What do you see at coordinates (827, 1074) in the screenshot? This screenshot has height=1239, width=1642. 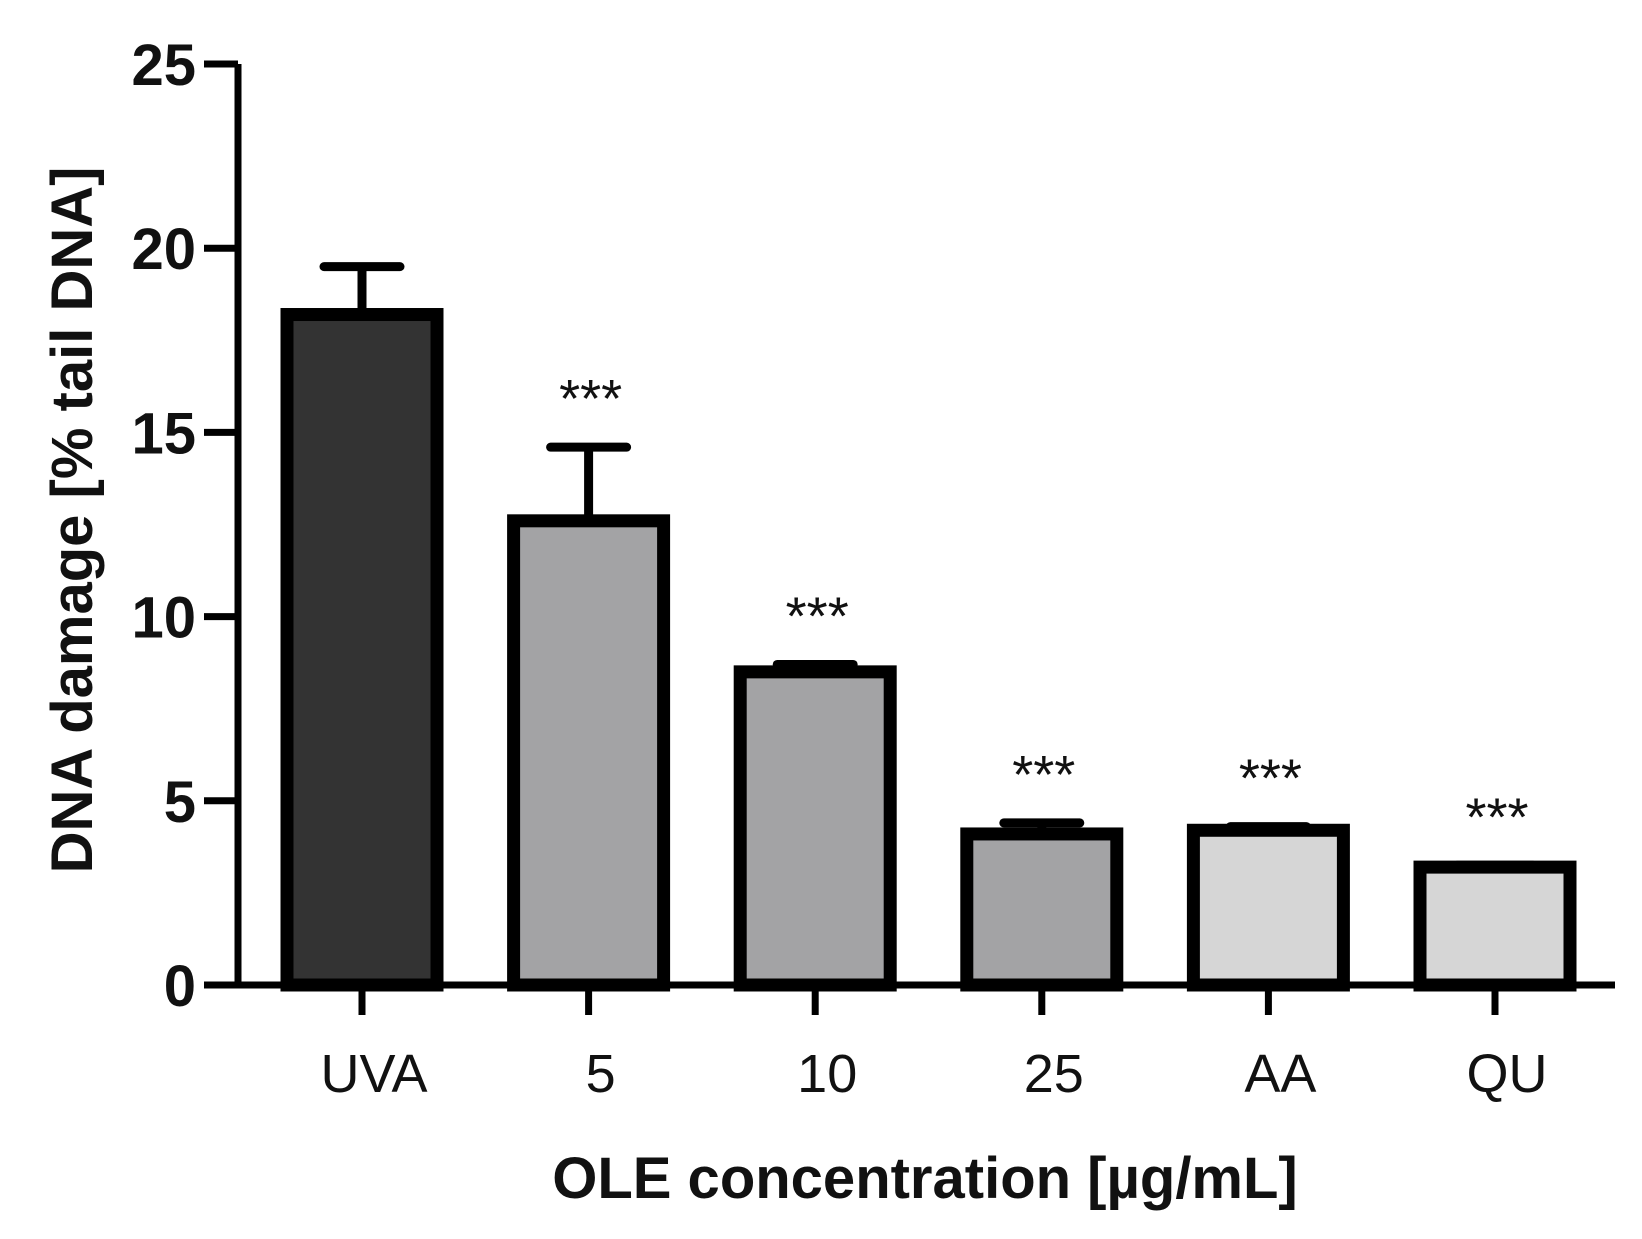 I see `x-tick-label: 10` at bounding box center [827, 1074].